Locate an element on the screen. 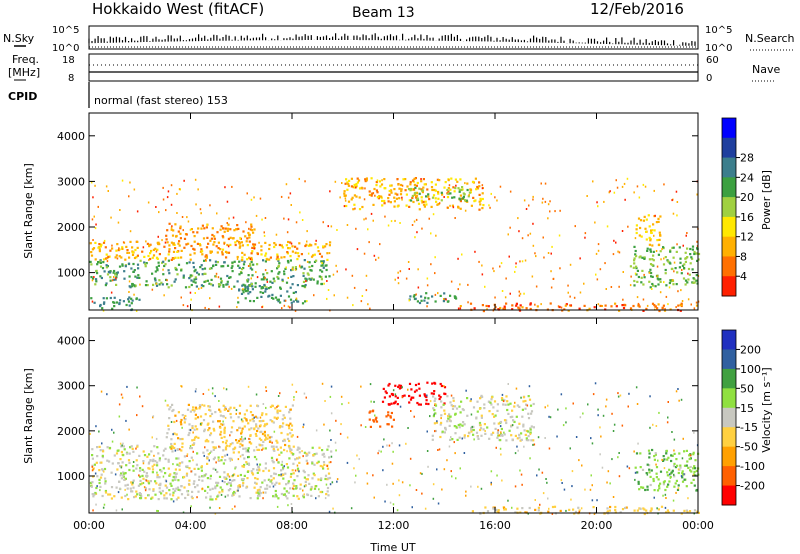 Image resolution: width=800 pixels, height=554 pixels. power-colorbar: 4 8 12 16 20 24 28 is located at coordinates (737, 207).